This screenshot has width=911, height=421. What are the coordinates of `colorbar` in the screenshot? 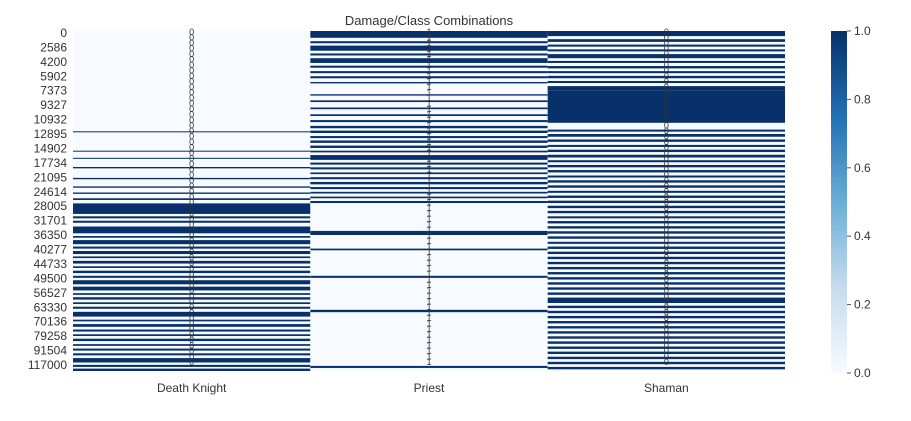 It's located at (839, 202).